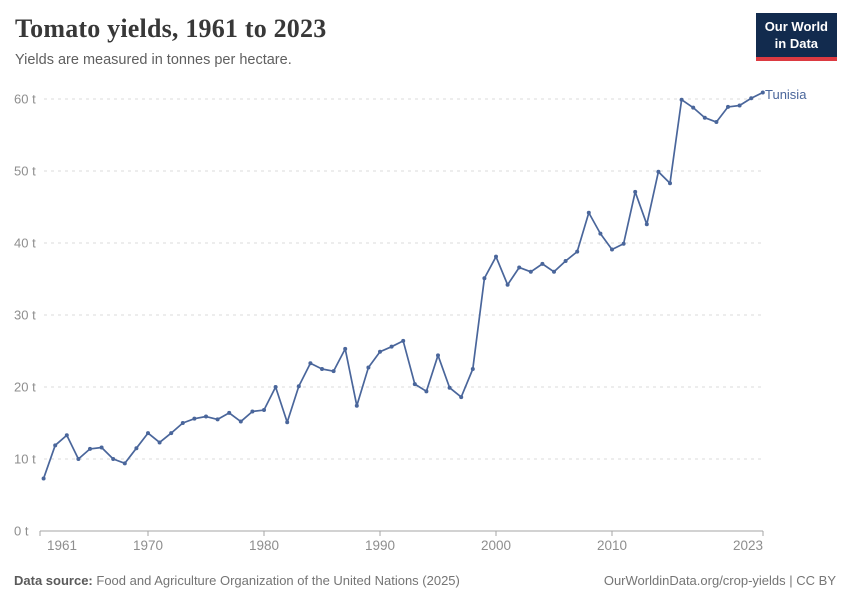  What do you see at coordinates (751, 98) in the screenshot?
I see `data-point-tunisia-2022` at bounding box center [751, 98].